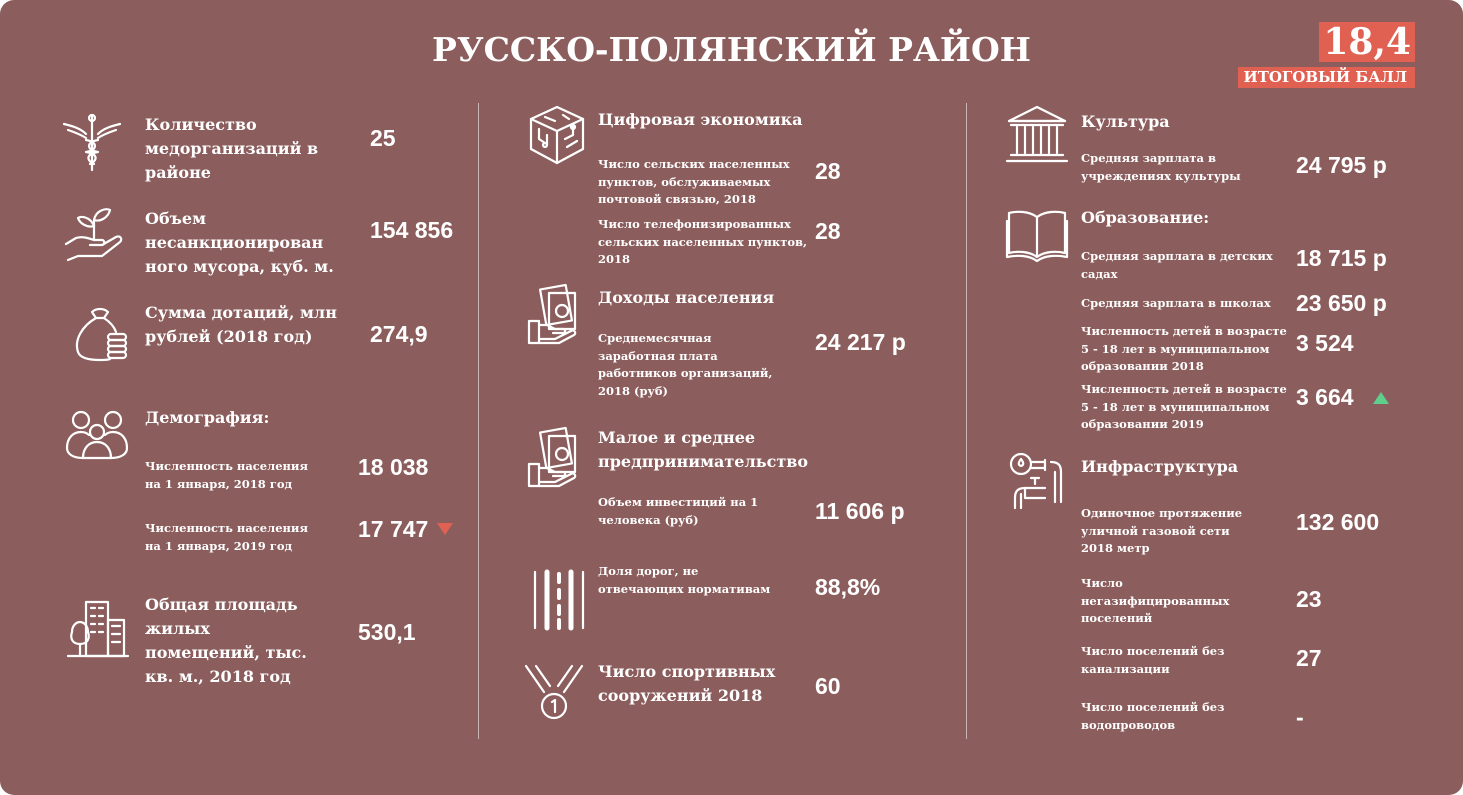  Describe the element at coordinates (731, 49) in the screenshot. I see `page-title: РУССКО-ПОЛЯНСКИЙ РАЙОН` at that location.